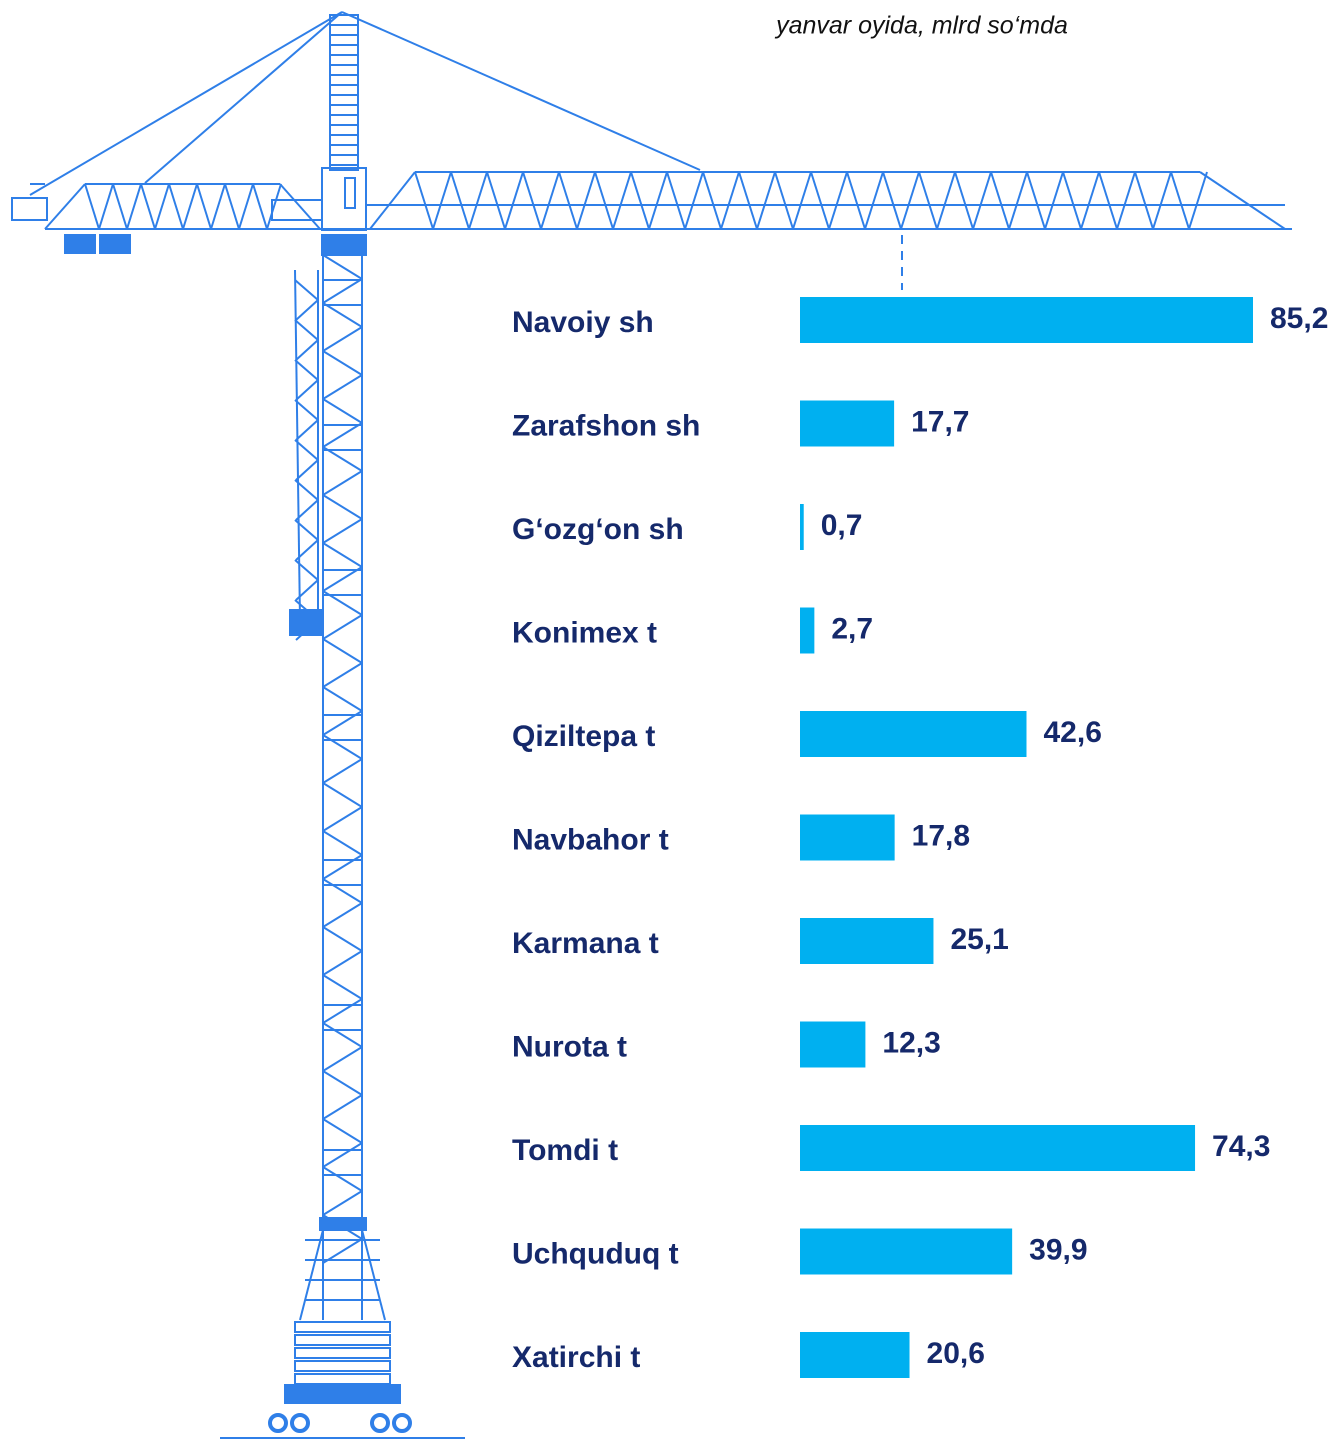 The width and height of the screenshot is (1341, 1441). I want to click on category-label: Zarafshon sh, so click(606, 425).